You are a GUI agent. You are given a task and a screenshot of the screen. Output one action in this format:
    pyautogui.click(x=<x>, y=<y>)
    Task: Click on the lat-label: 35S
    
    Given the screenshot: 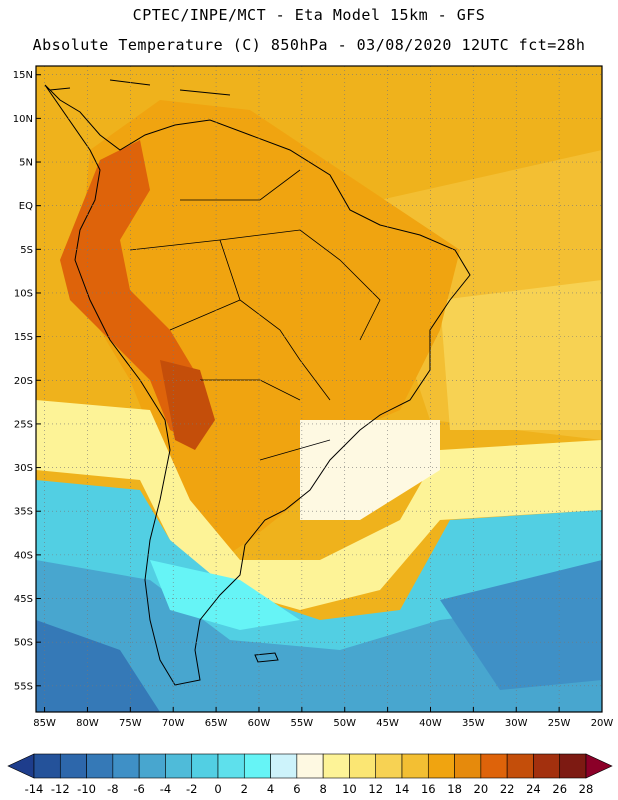 What is the action you would take?
    pyautogui.click(x=23, y=512)
    